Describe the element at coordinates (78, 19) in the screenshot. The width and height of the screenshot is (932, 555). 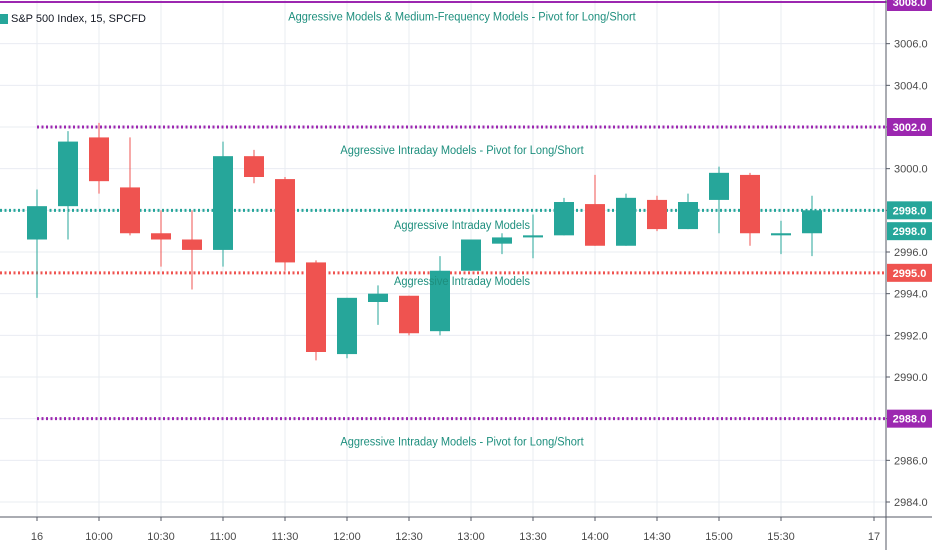
I see `symbol-label: S&P 500 Index, 15, SPCFD` at that location.